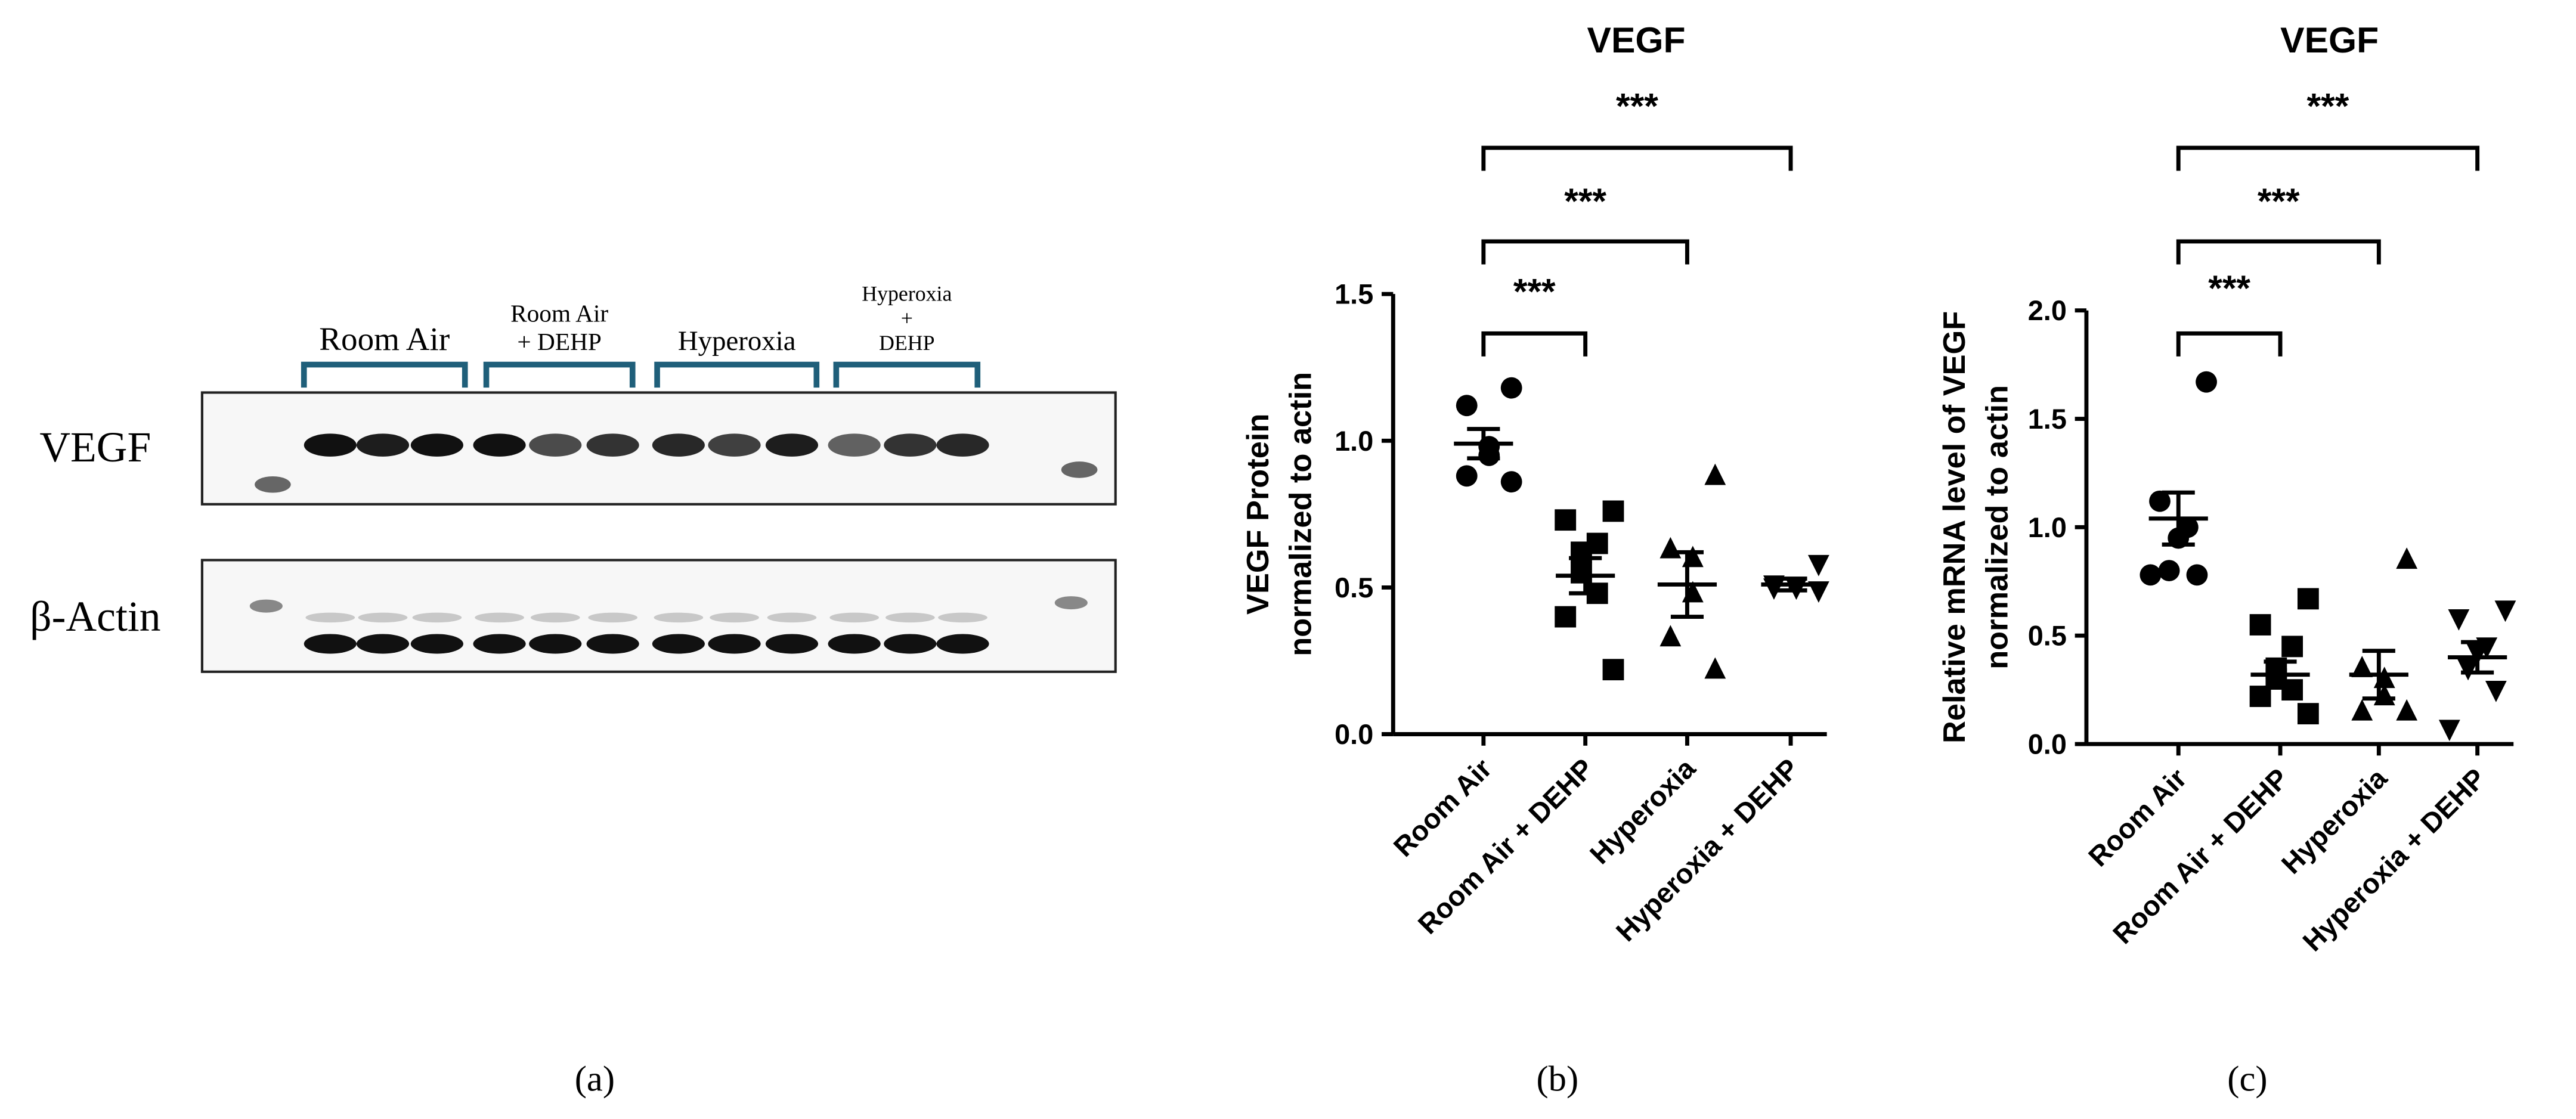  I want to click on y-tick-label: 0.5, so click(1354, 587).